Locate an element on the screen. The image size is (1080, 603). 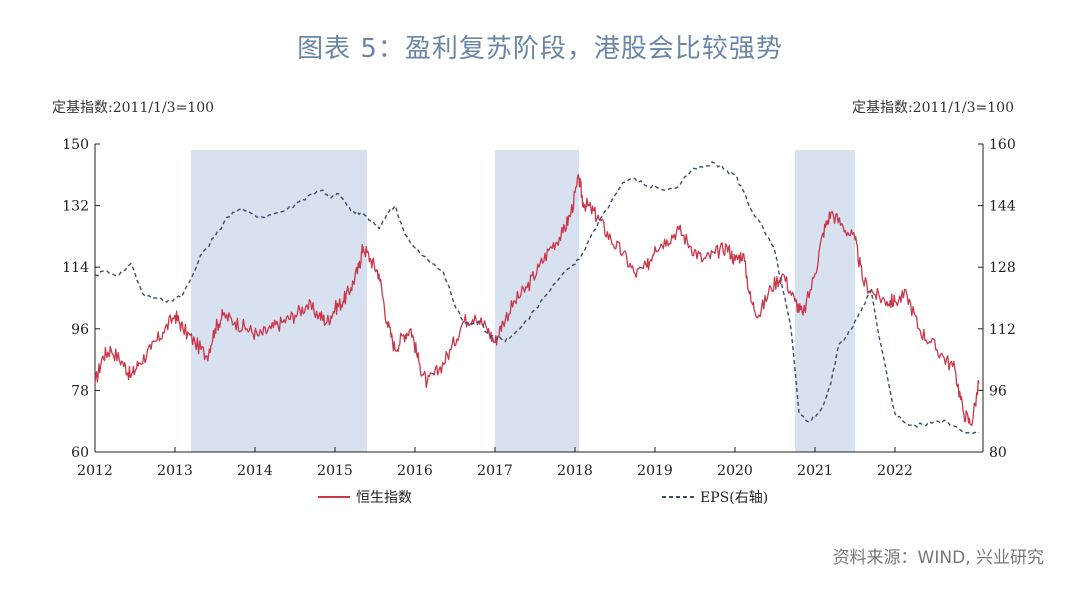
x-tick-label: 2015 is located at coordinates (335, 471).